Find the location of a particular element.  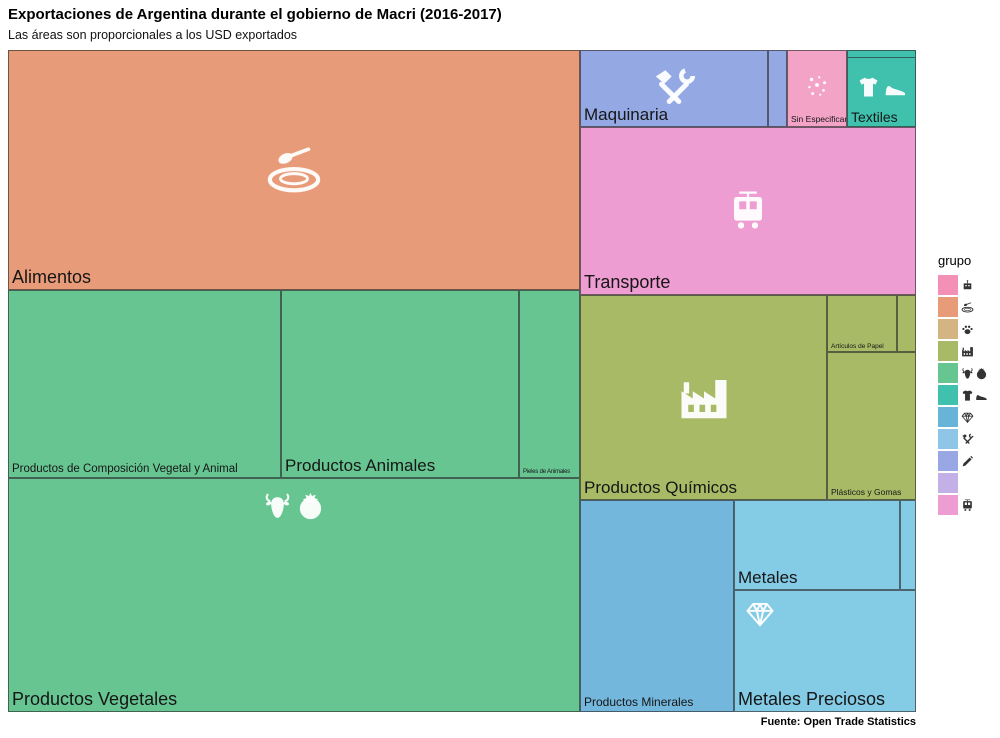

scatter-icon is located at coordinates (817, 86).